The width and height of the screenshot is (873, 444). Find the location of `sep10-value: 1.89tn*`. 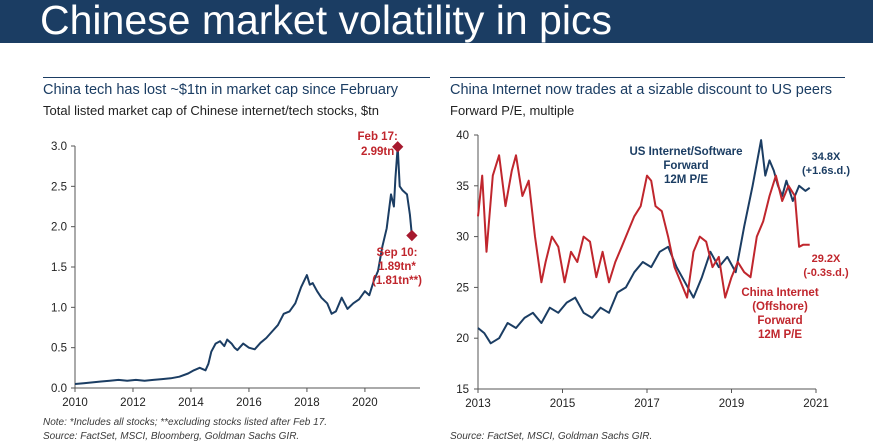

sep10-value: 1.89tn* is located at coordinates (397, 267).